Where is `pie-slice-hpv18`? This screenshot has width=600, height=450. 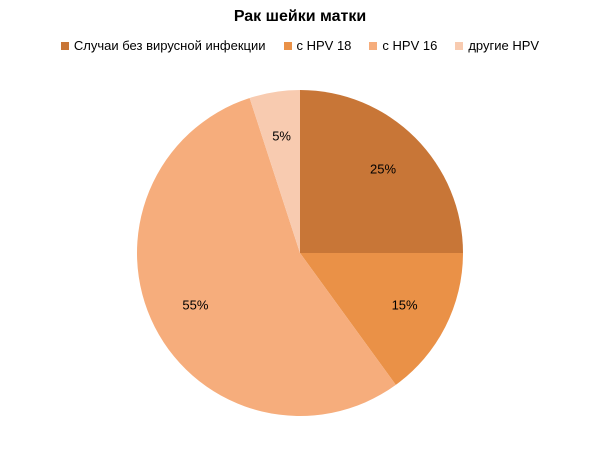
pie-slice-hpv18 is located at coordinates (381, 319).